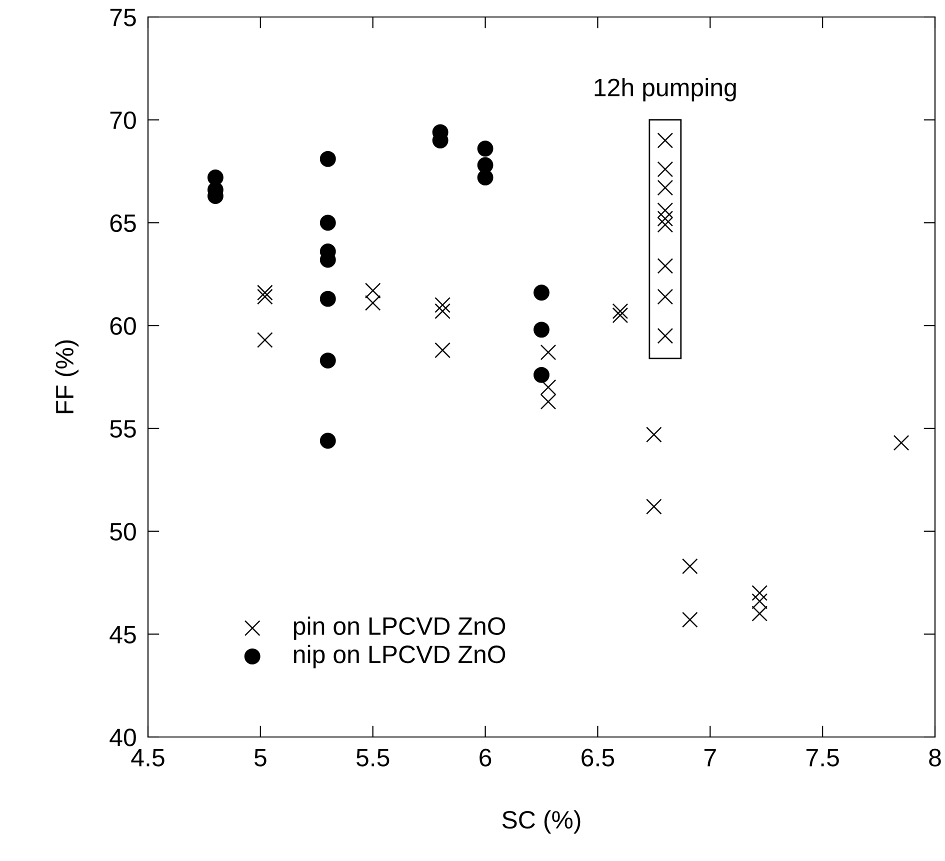  What do you see at coordinates (67, 377) in the screenshot?
I see `y-axis-title: FF (%)` at bounding box center [67, 377].